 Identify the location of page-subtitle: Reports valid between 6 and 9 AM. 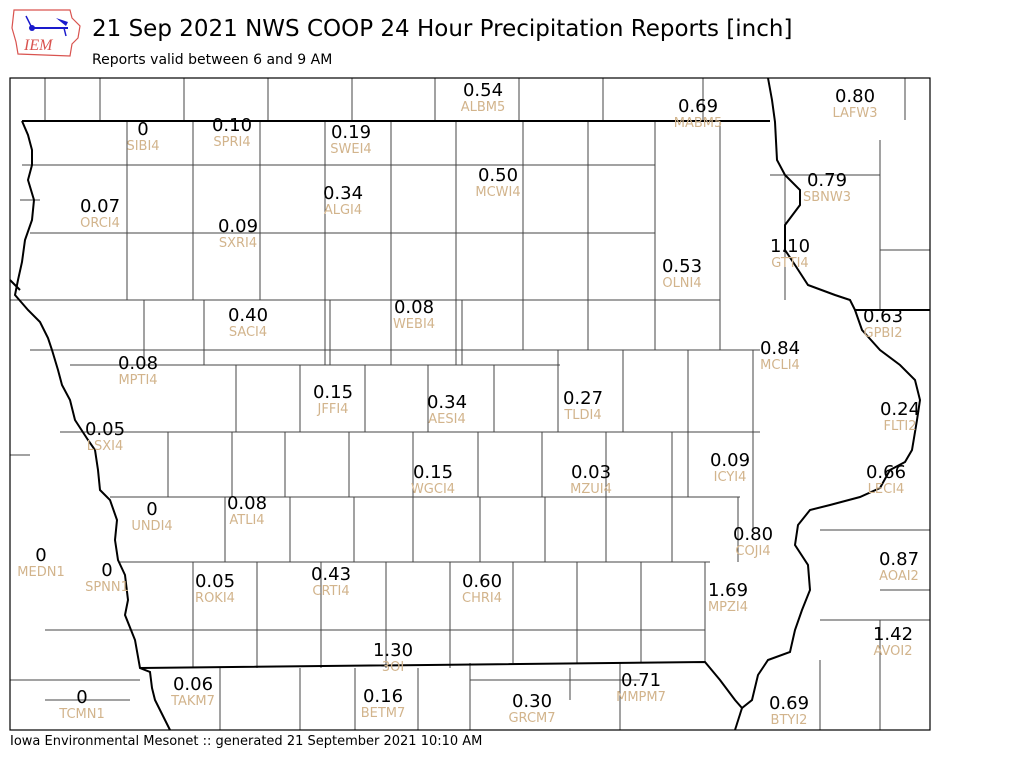
(212, 60).